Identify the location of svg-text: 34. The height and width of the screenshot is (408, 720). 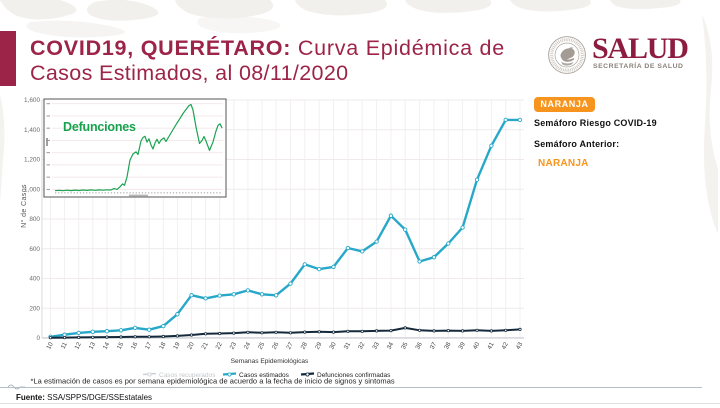
(391, 346).